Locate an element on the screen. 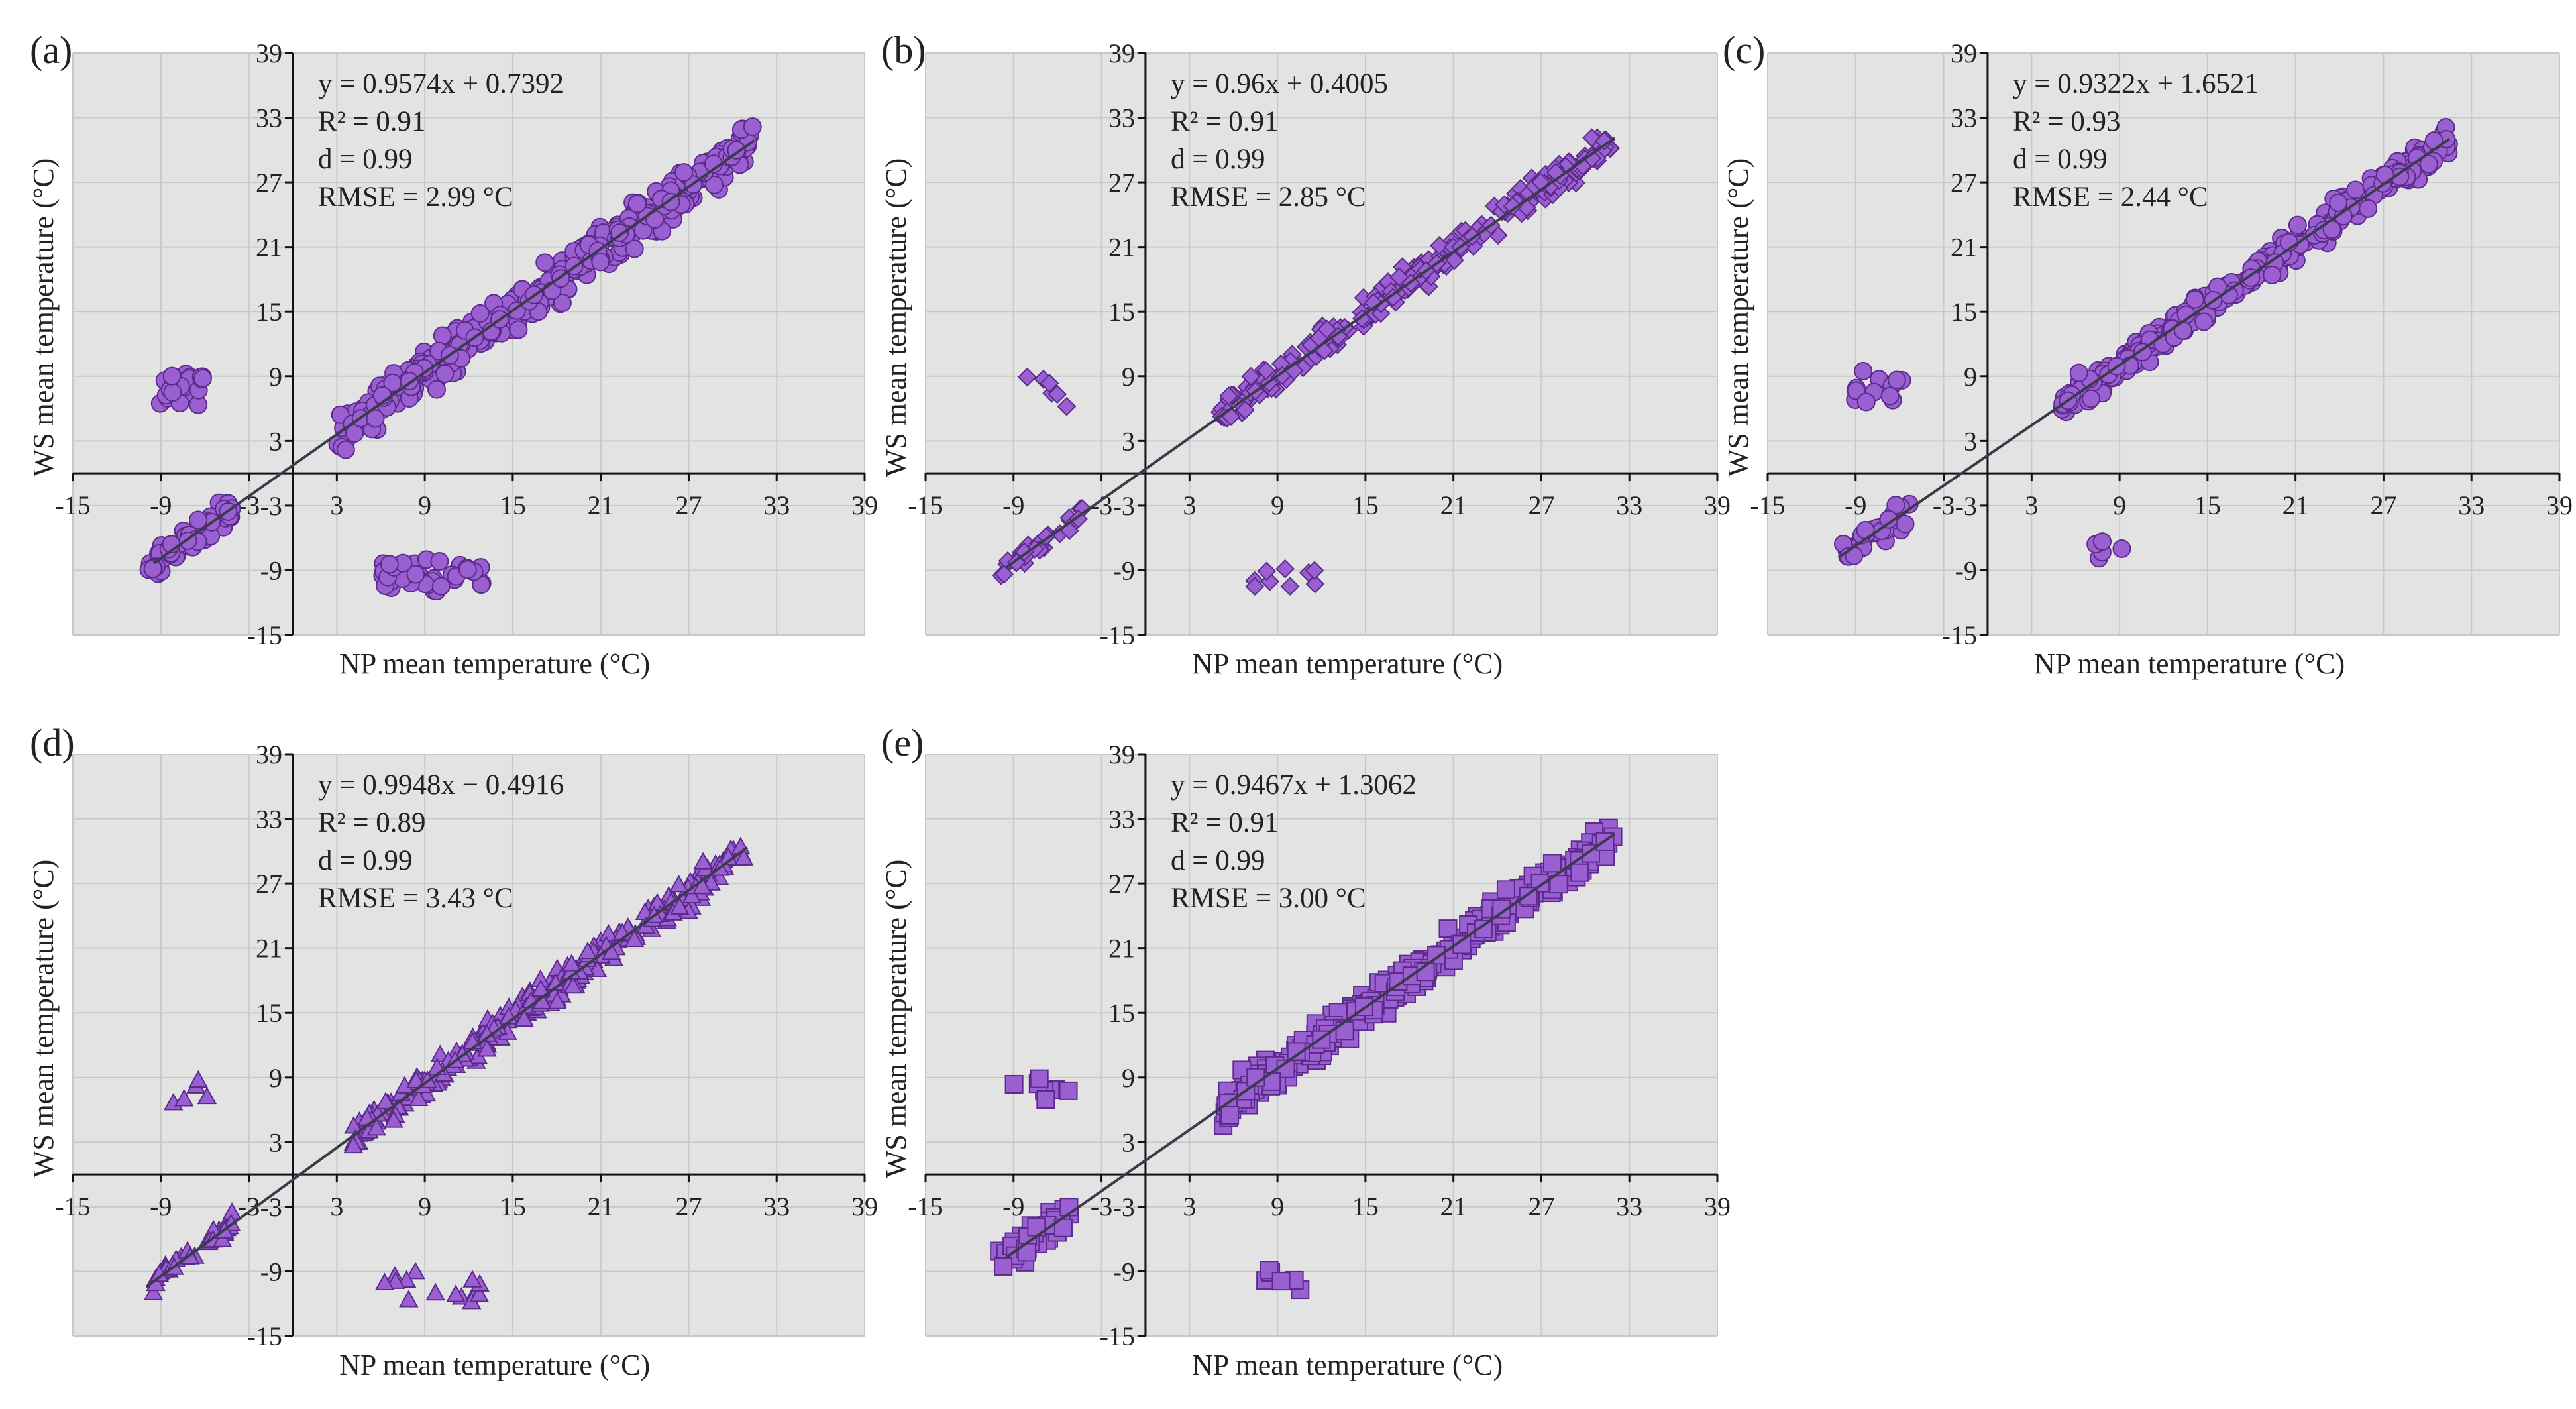 The width and height of the screenshot is (2576, 1409). x-tick-label: 27 is located at coordinates (1541, 1206).